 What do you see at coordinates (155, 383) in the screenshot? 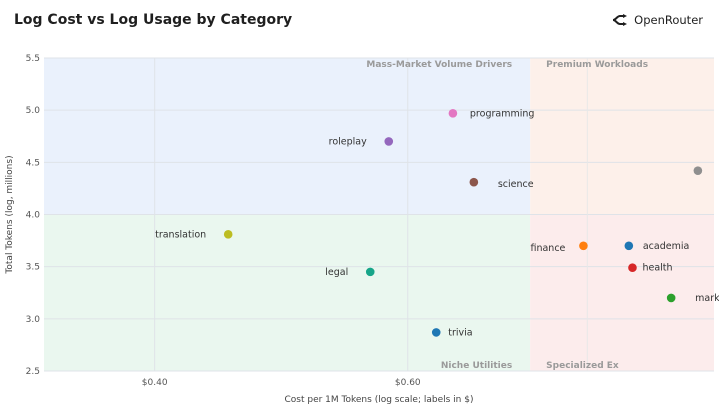
I see `x-tick-label: $0.40` at bounding box center [155, 383].